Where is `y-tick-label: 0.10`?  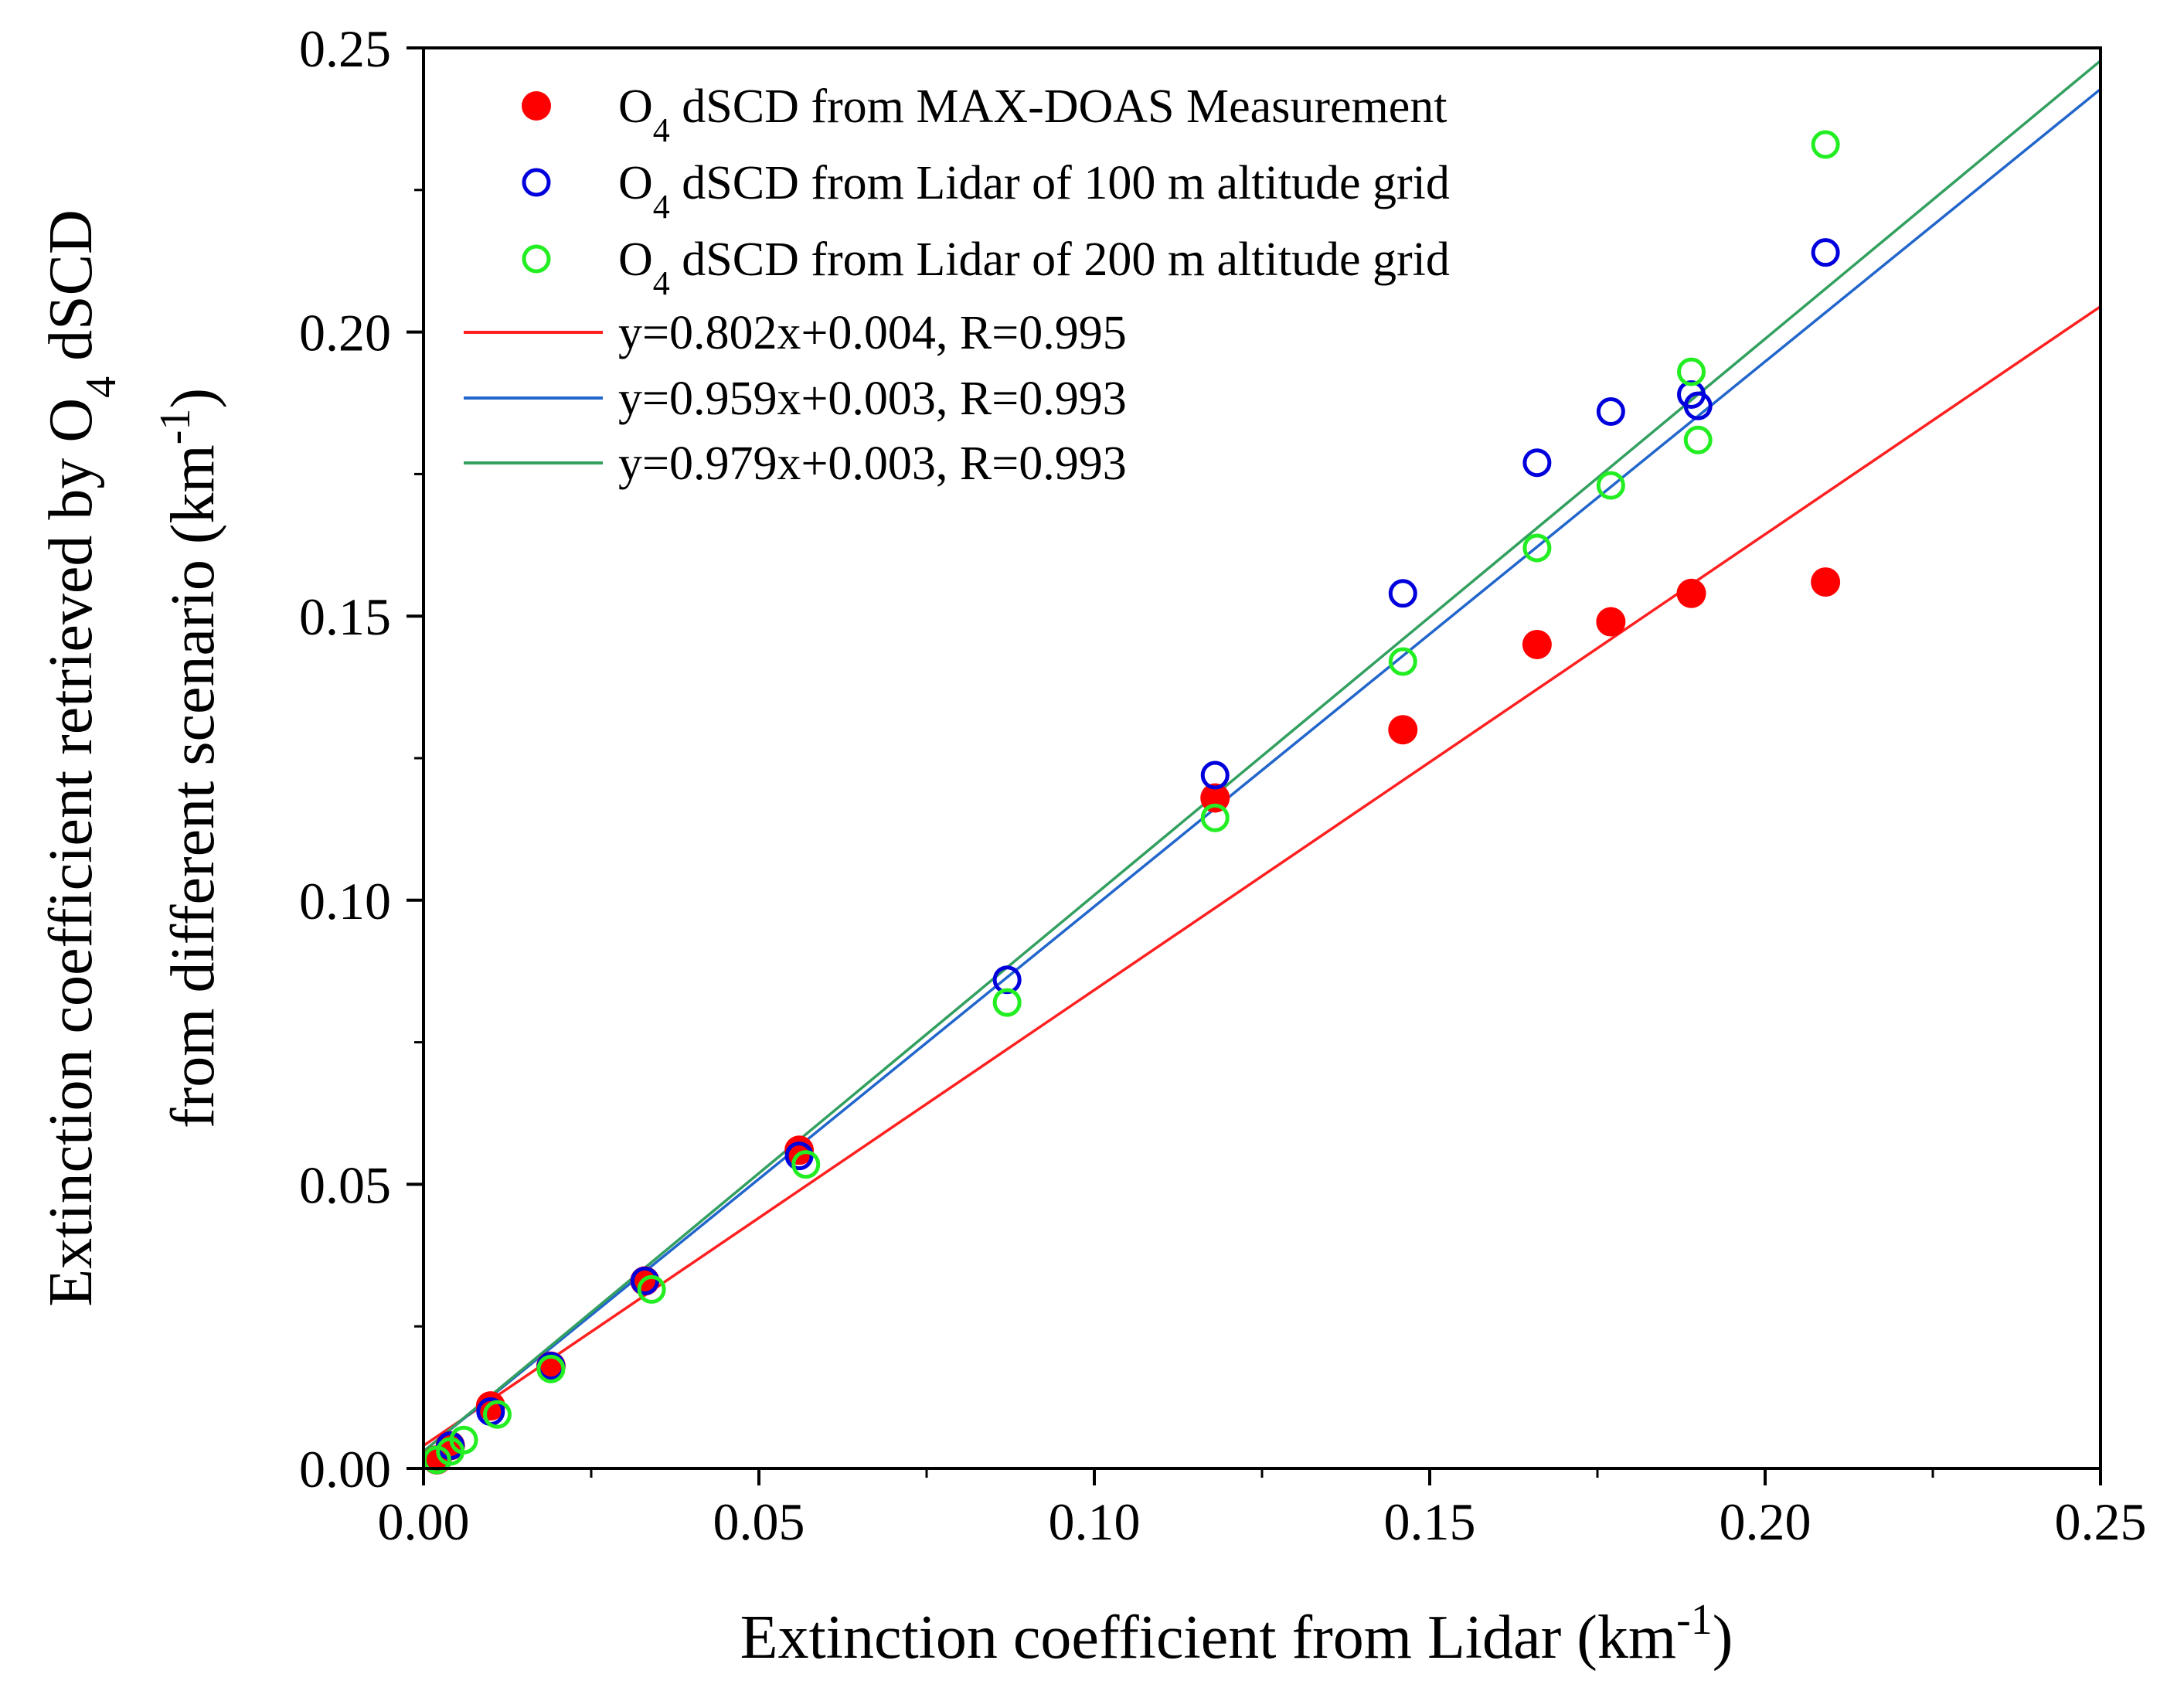
y-tick-label: 0.10 is located at coordinates (345, 901).